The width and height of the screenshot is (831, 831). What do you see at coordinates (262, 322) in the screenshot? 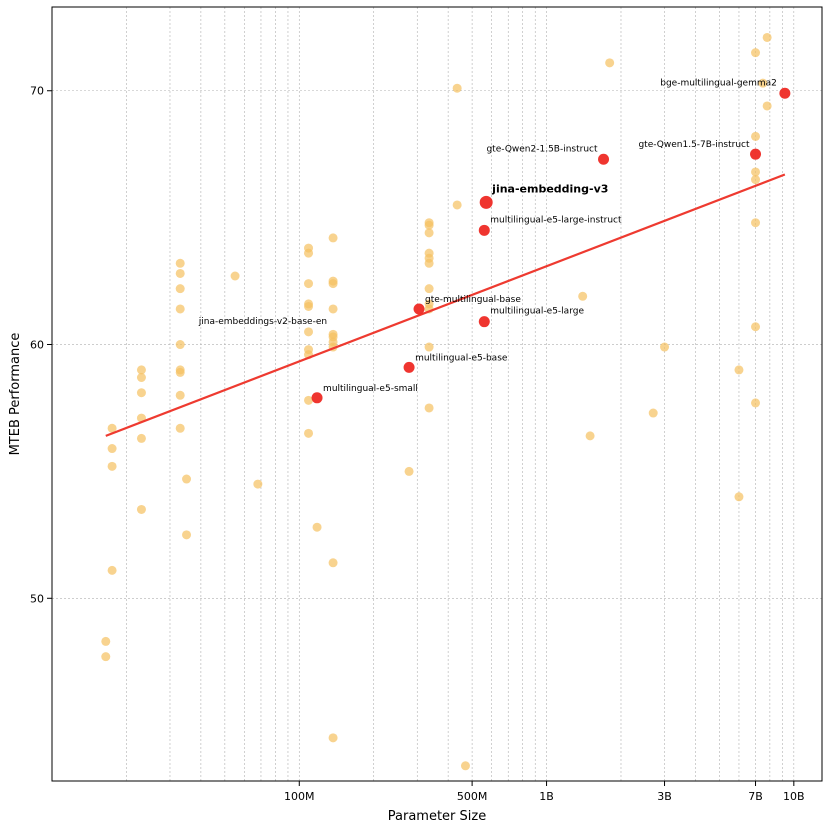
I see `point-annotation: jina-embeddings-v2-base-en` at bounding box center [262, 322].